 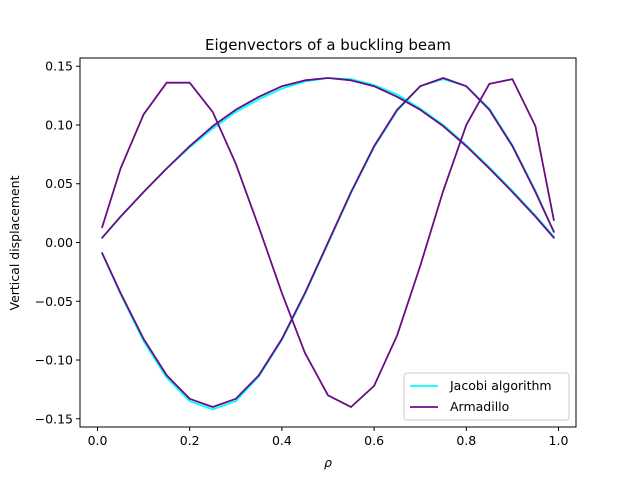 I want to click on y-axis-label: Vertical displacement, so click(x=14, y=242).